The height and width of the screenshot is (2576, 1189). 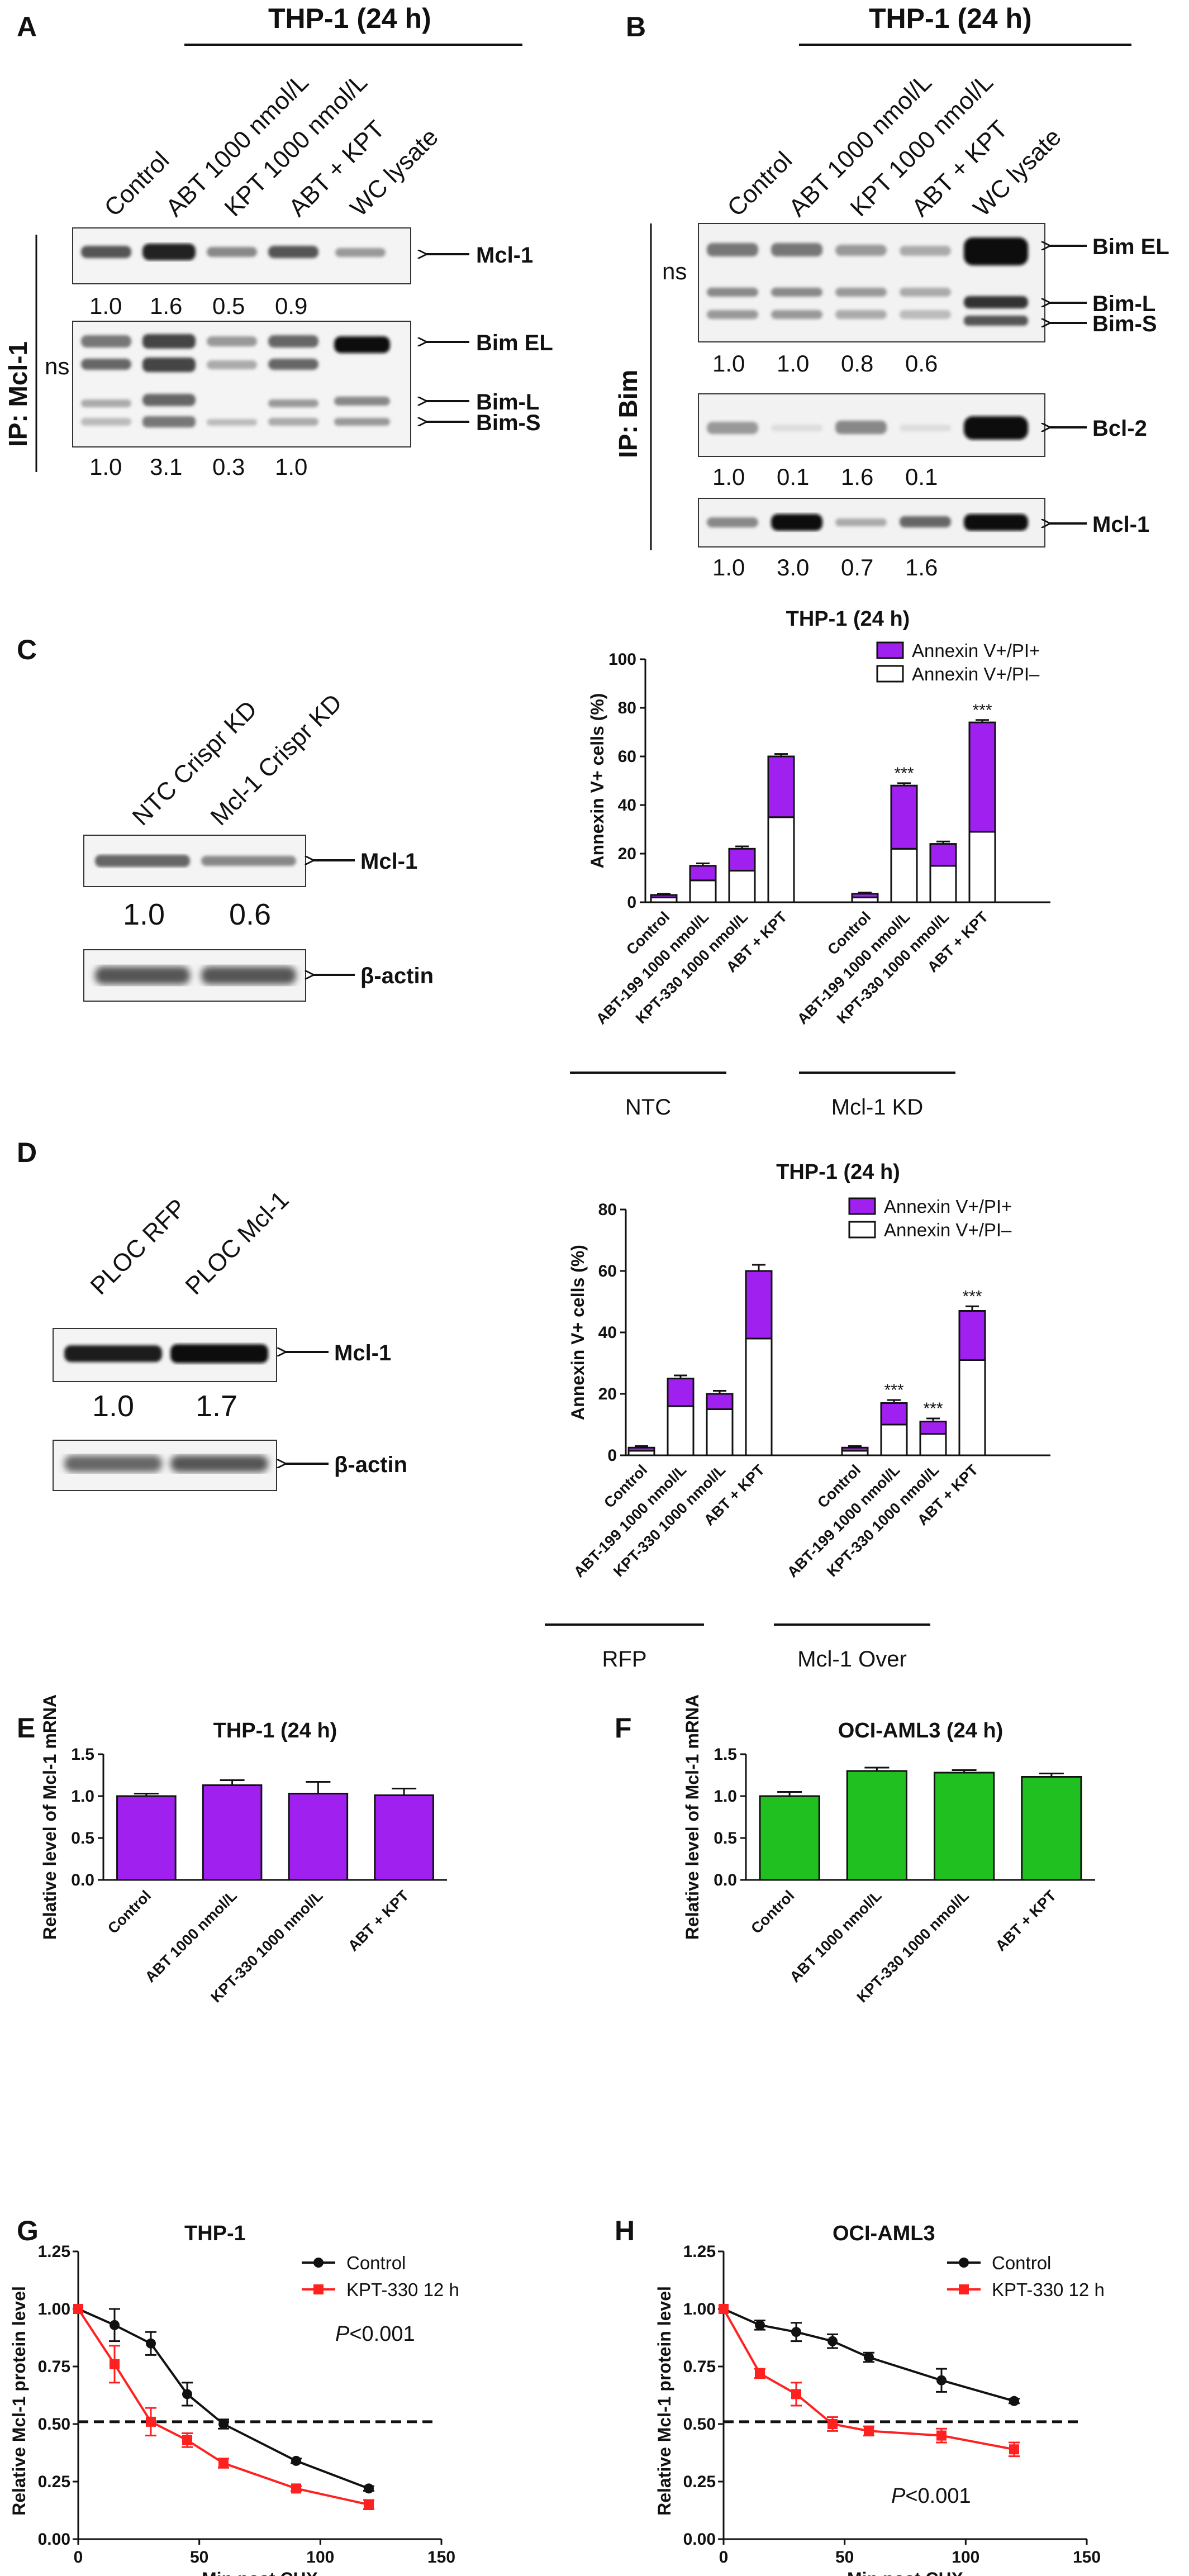 What do you see at coordinates (223, 2407) in the screenshot?
I see `series-line` at bounding box center [223, 2407].